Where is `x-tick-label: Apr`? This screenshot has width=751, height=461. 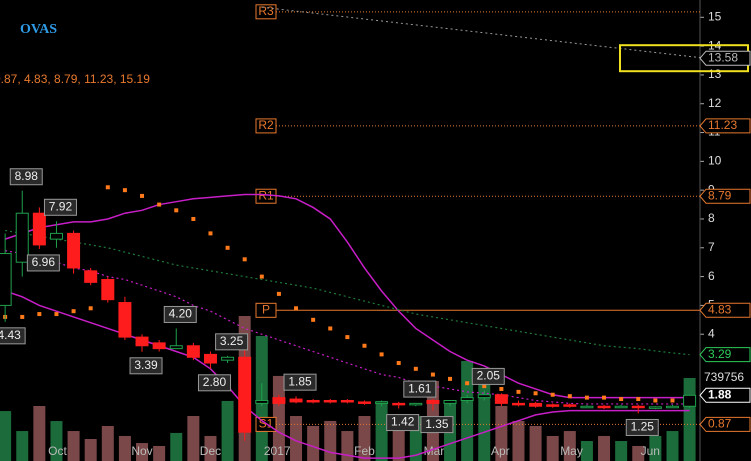 x-tick-label: Apr is located at coordinates (500, 451).